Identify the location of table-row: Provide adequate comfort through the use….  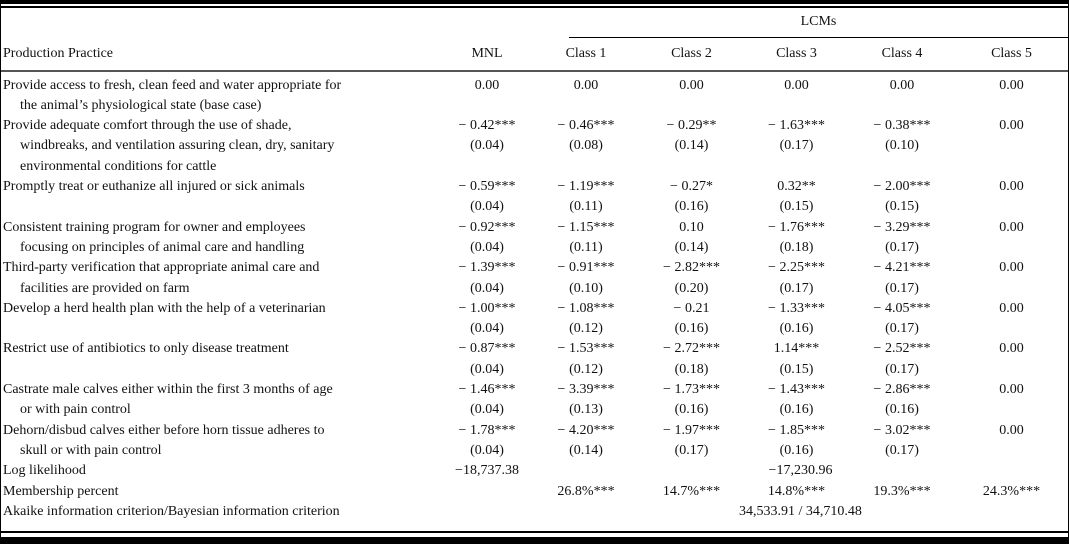
(534, 146).